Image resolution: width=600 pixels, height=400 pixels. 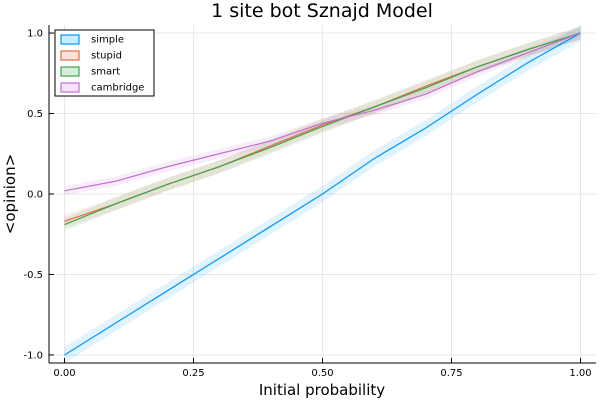 I want to click on legend-label-smart: smart, so click(x=105, y=72).